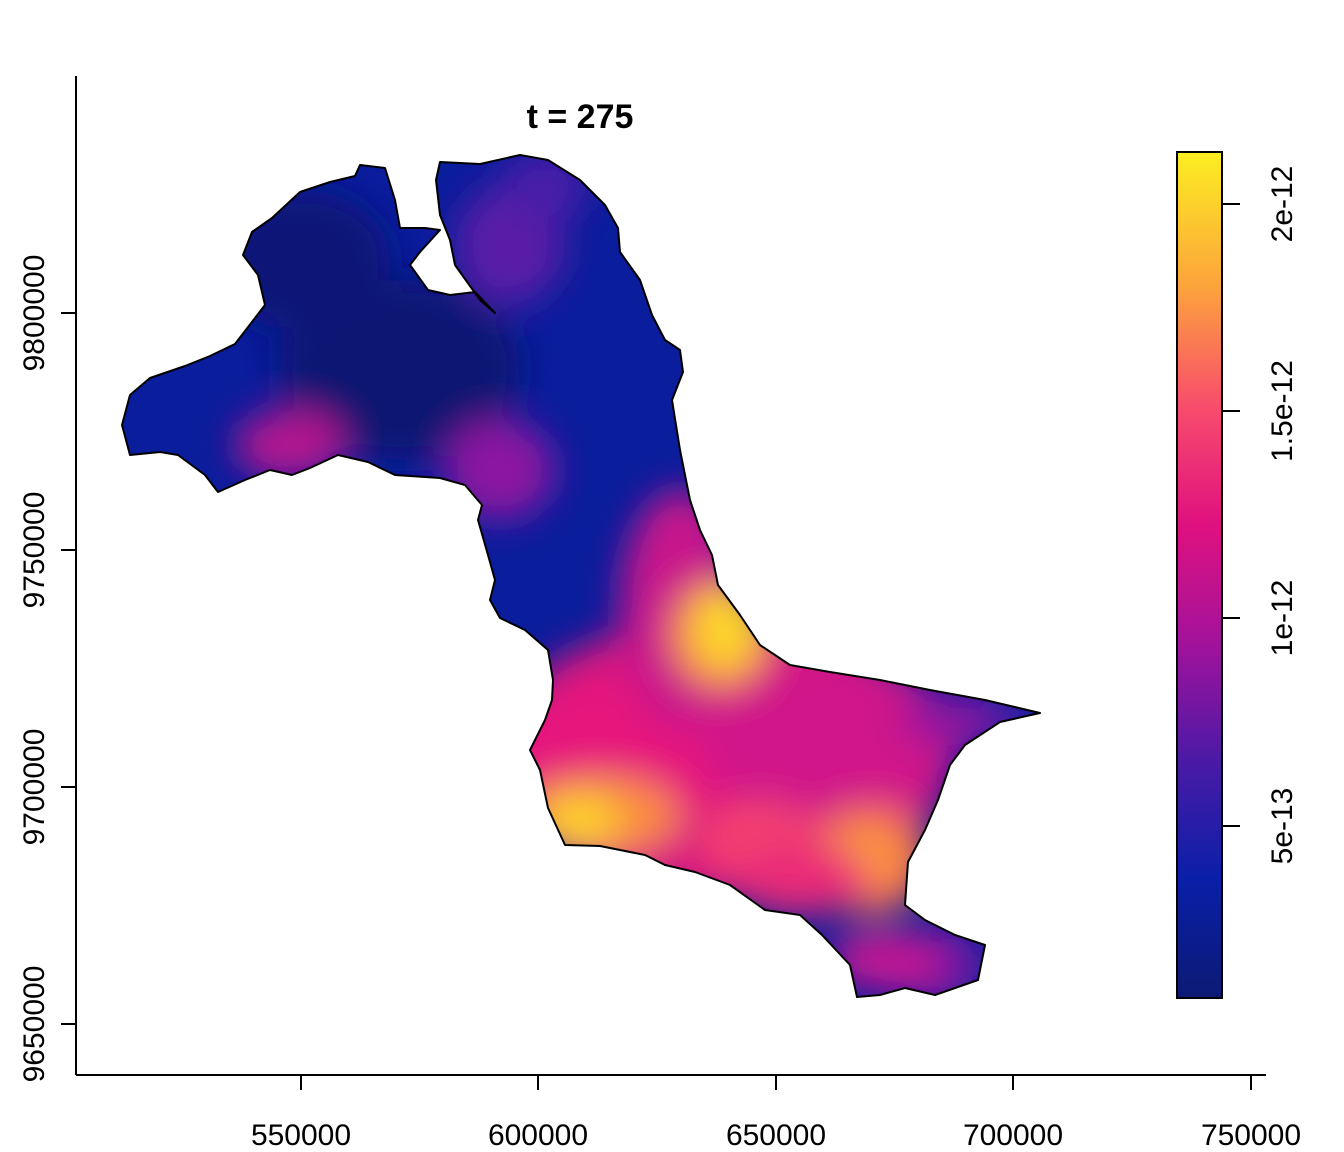  I want to click on y-tick-label: 9800000, so click(34, 313).